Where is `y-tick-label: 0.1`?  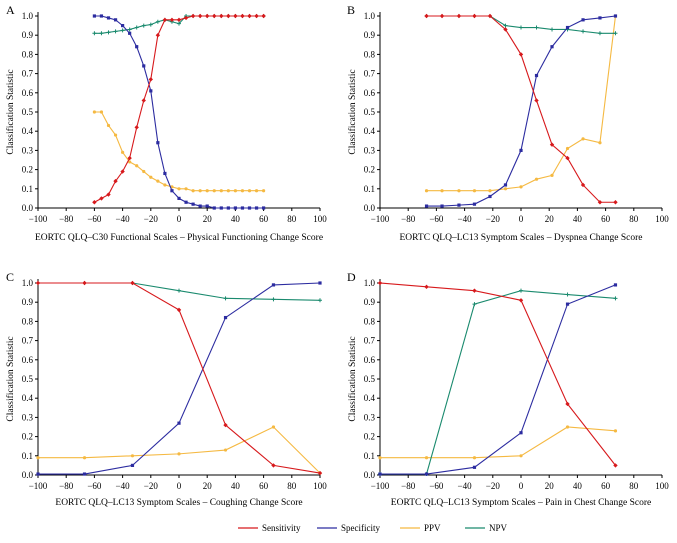 y-tick-label: 0.1 is located at coordinates (369, 189).